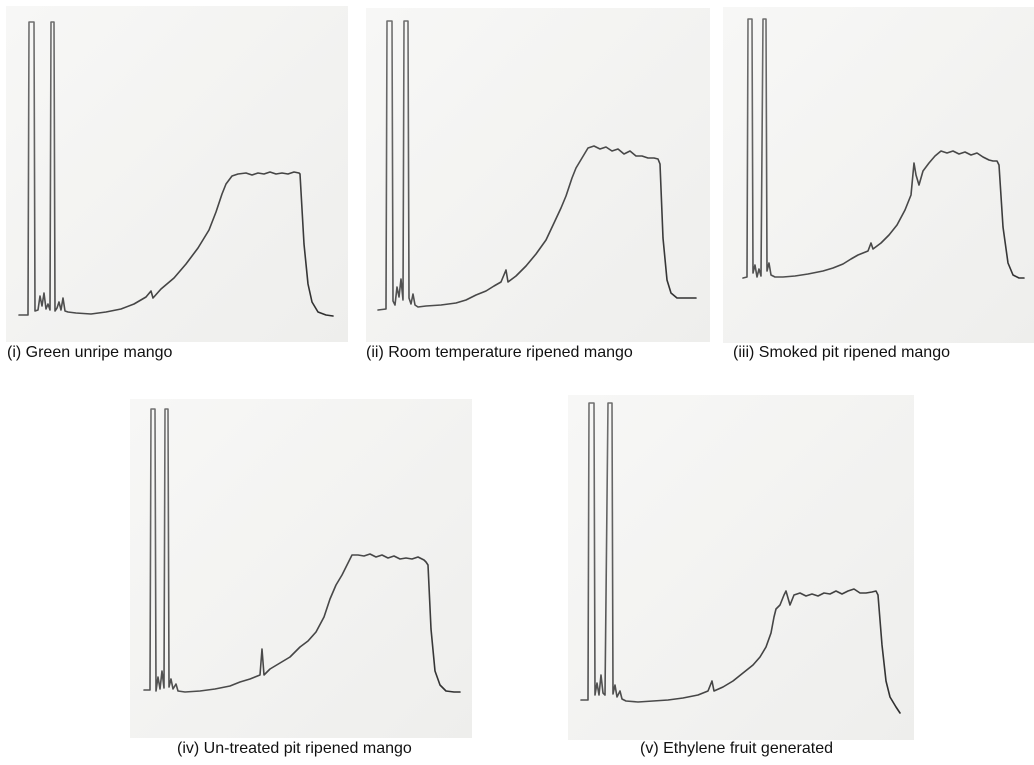 Image resolution: width=1034 pixels, height=765 pixels. What do you see at coordinates (841, 352) in the screenshot?
I see `panel-caption-iii: (iii) Smoked pit ripened mango` at bounding box center [841, 352].